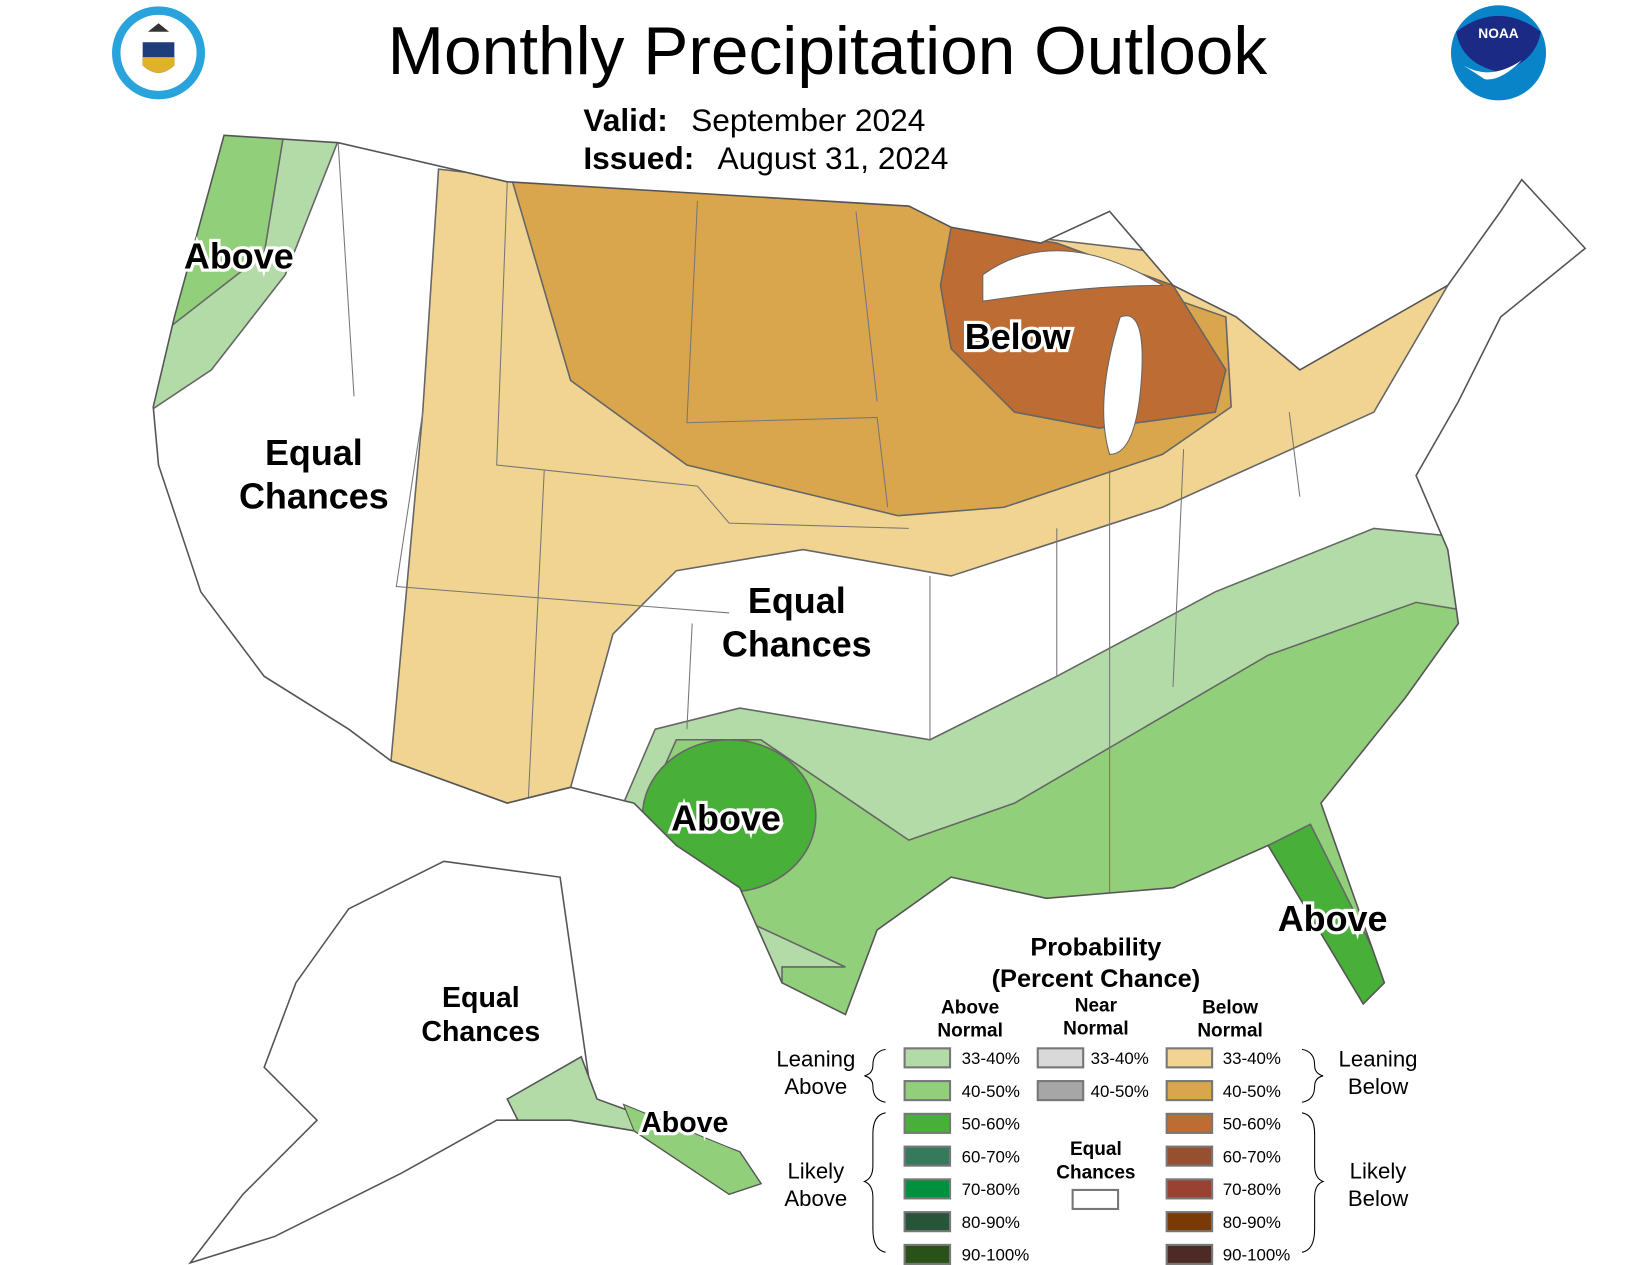 This screenshot has width=1638, height=1265. I want to click on brace-likely-below, so click(1313, 1182).